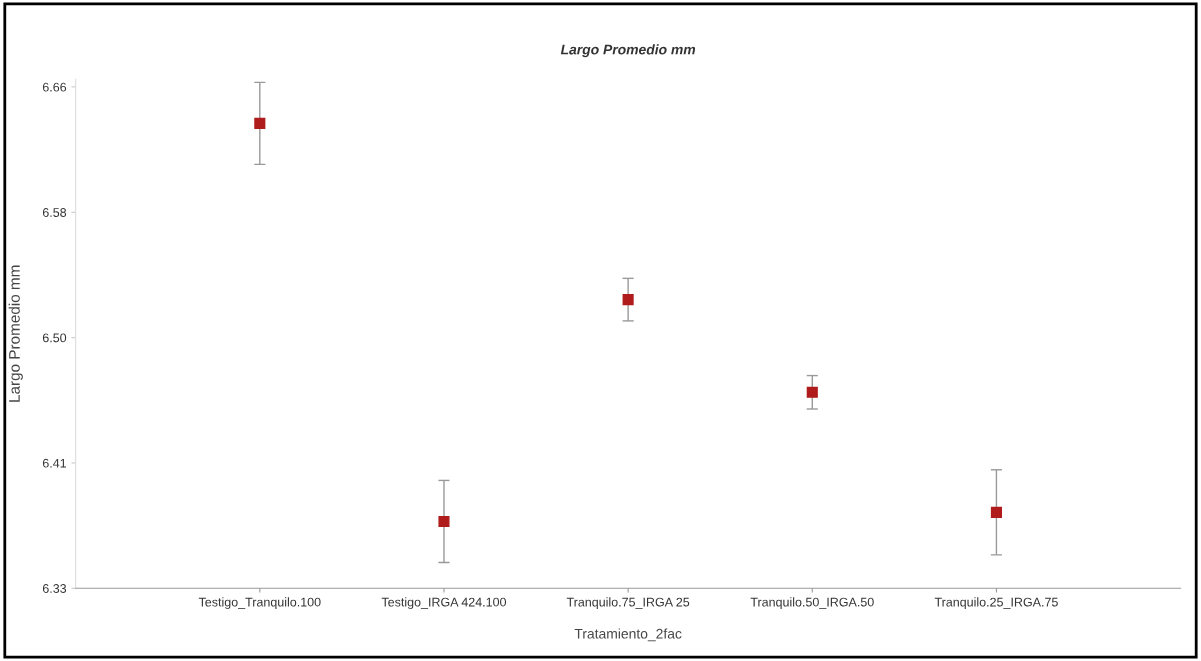 The width and height of the screenshot is (1201, 661). What do you see at coordinates (628, 603) in the screenshot?
I see `x-tick-label: Tranquilo.75_IRGA 25` at bounding box center [628, 603].